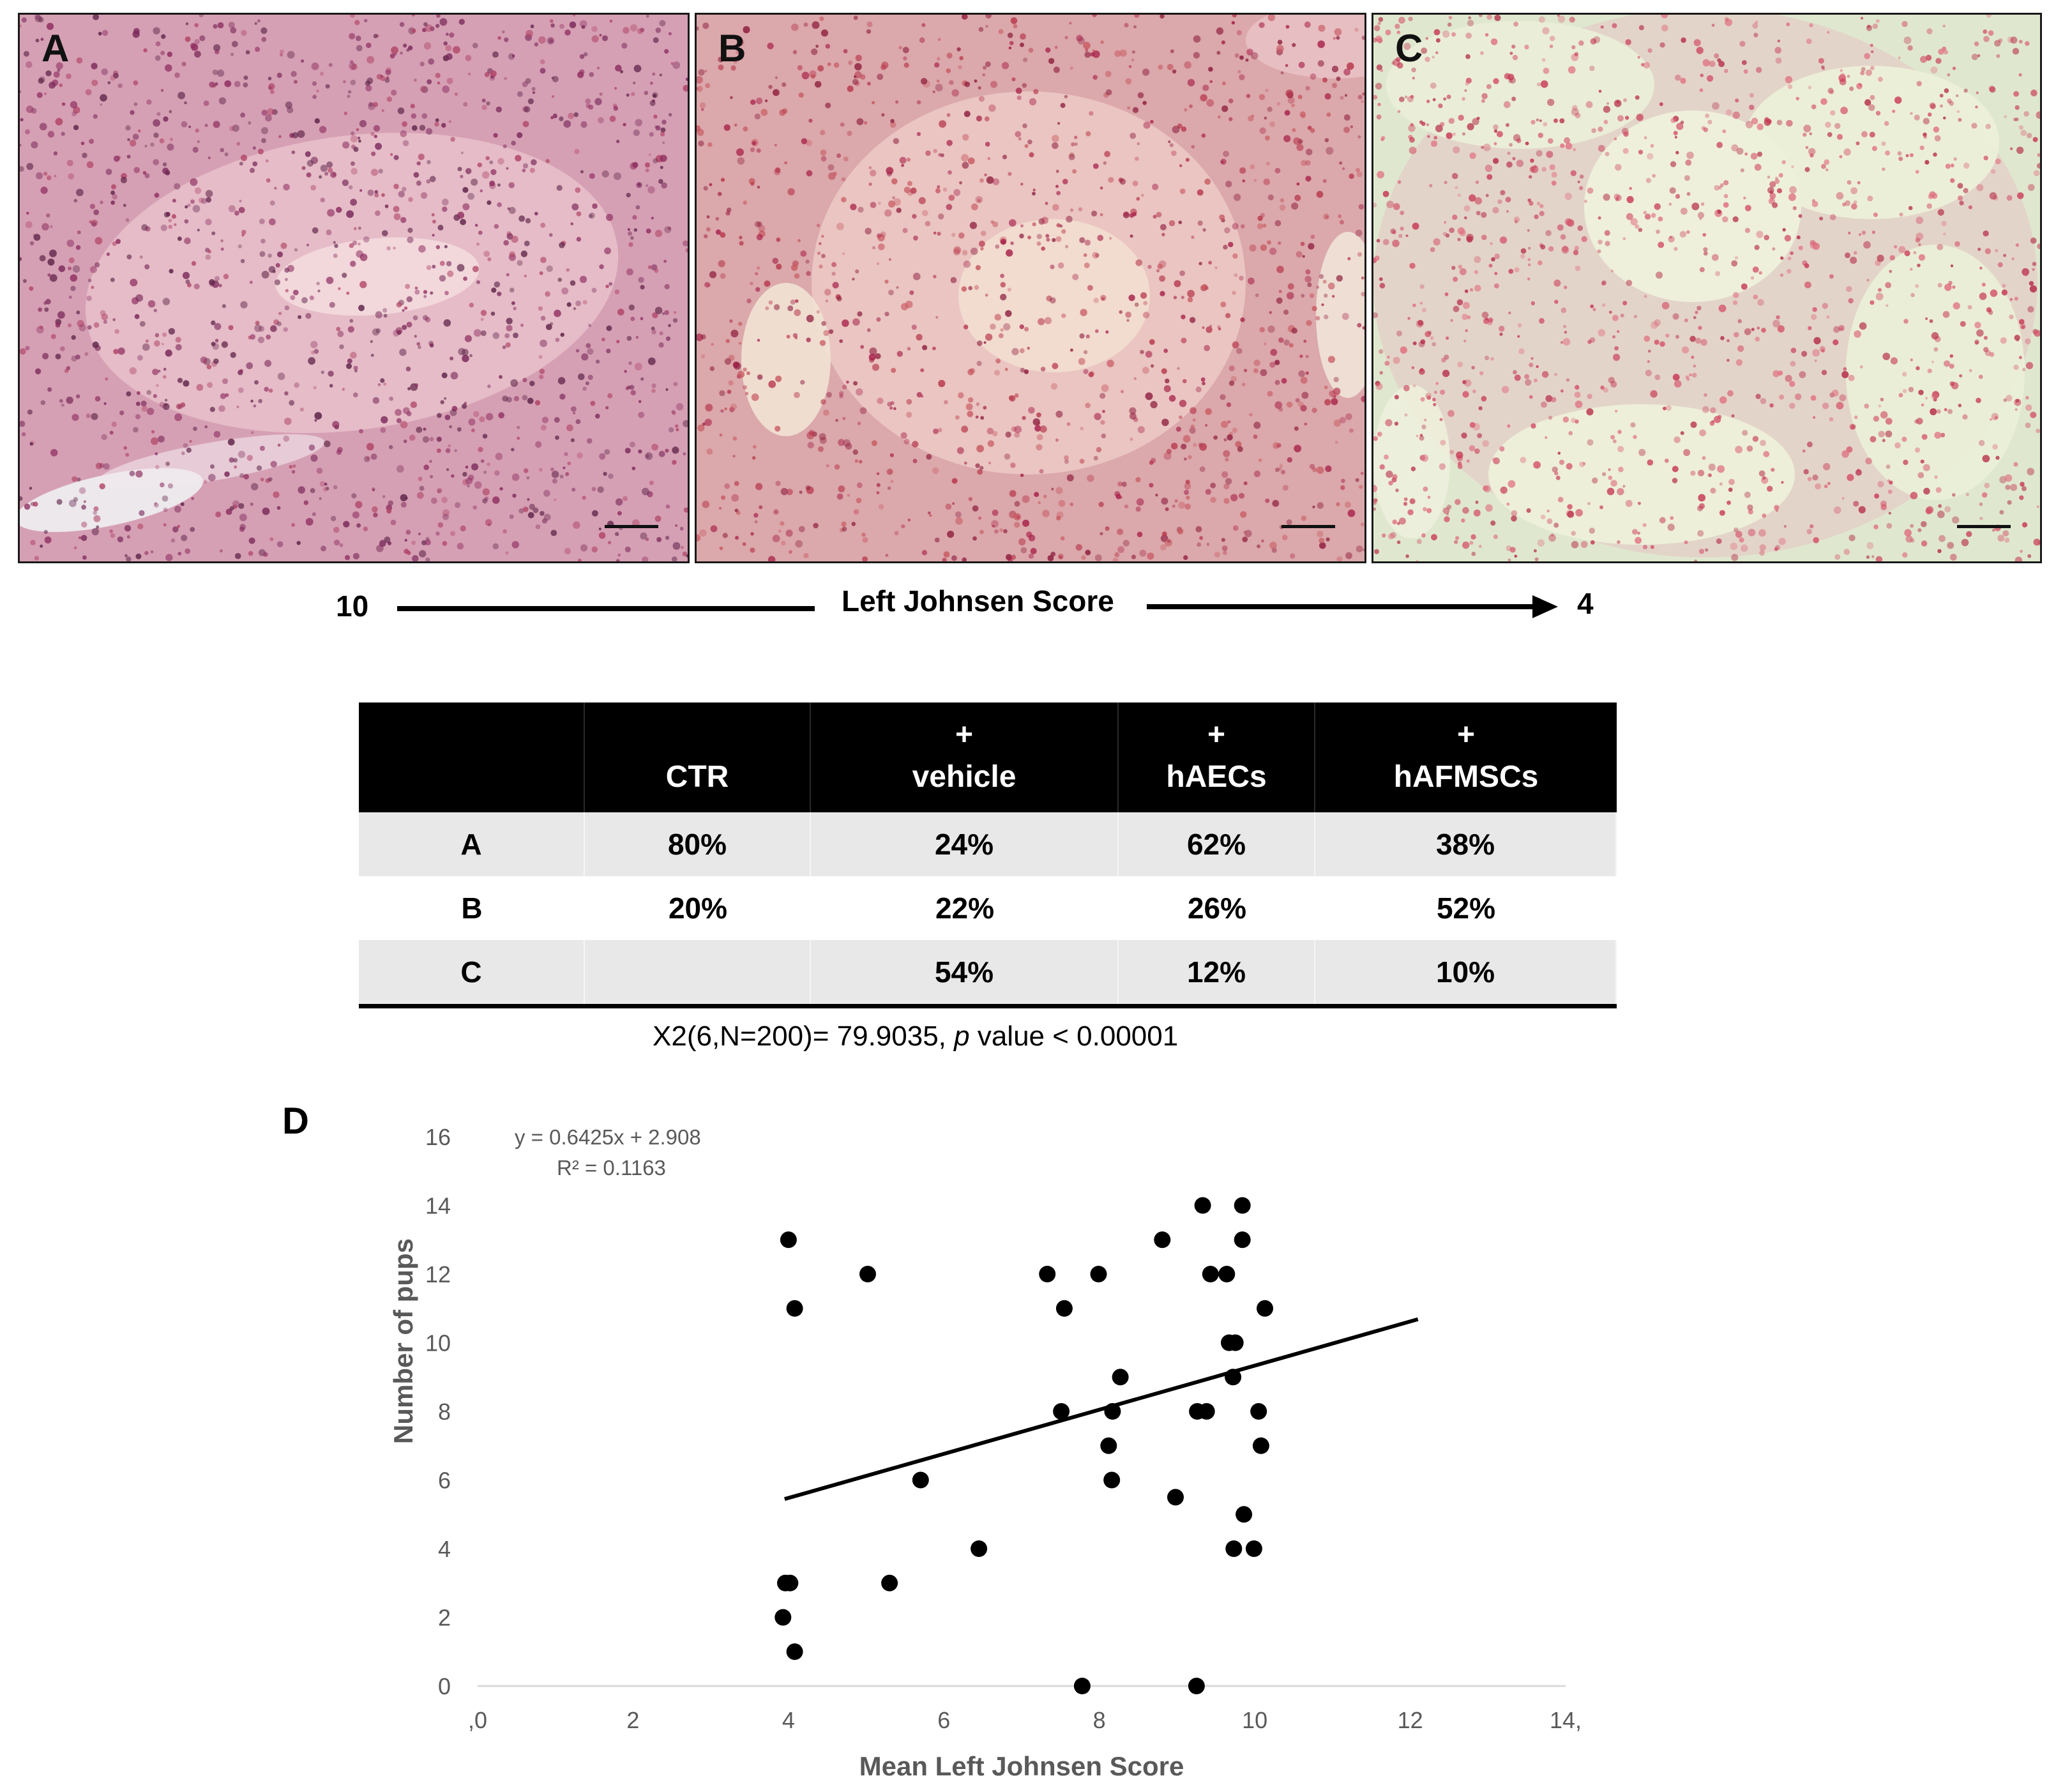  Describe the element at coordinates (1254, 1720) in the screenshot. I see `x-tick-label: 10` at that location.